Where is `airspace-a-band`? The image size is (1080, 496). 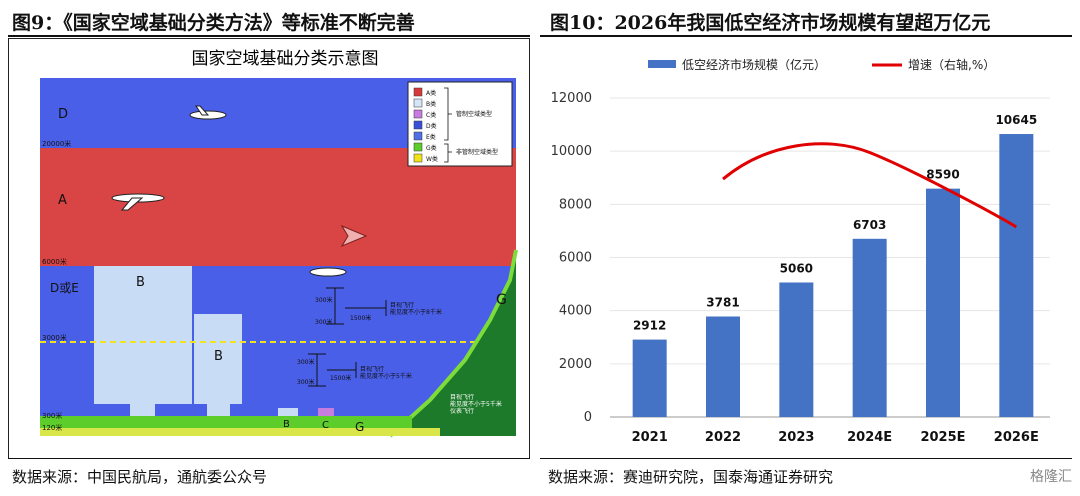 airspace-a-band is located at coordinates (278, 207).